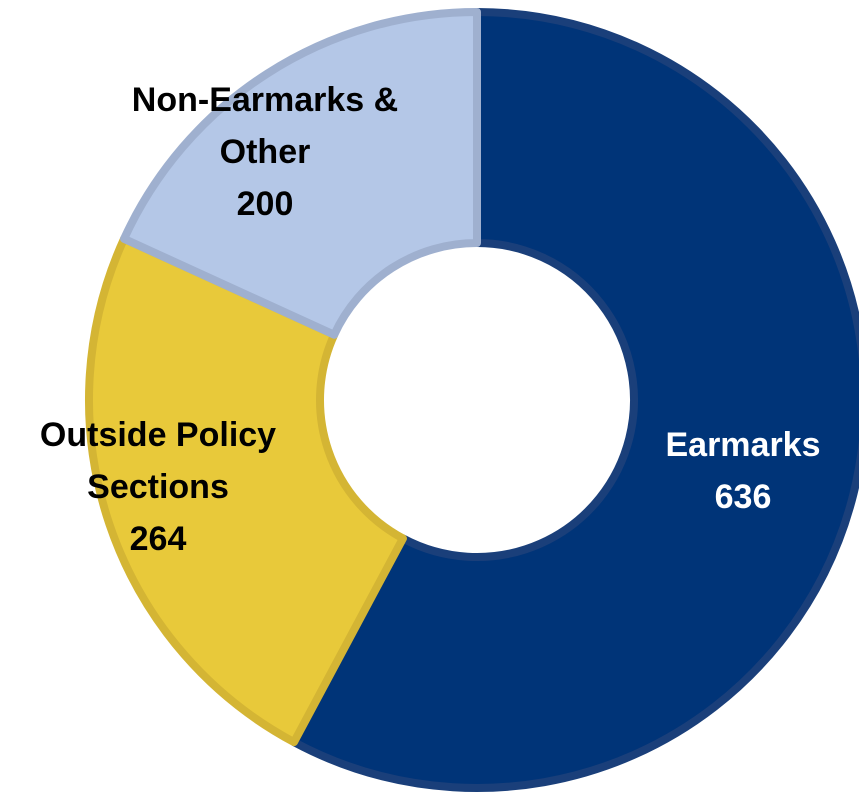  I want to click on category-label: Outside Policy Sections, so click(158, 461).